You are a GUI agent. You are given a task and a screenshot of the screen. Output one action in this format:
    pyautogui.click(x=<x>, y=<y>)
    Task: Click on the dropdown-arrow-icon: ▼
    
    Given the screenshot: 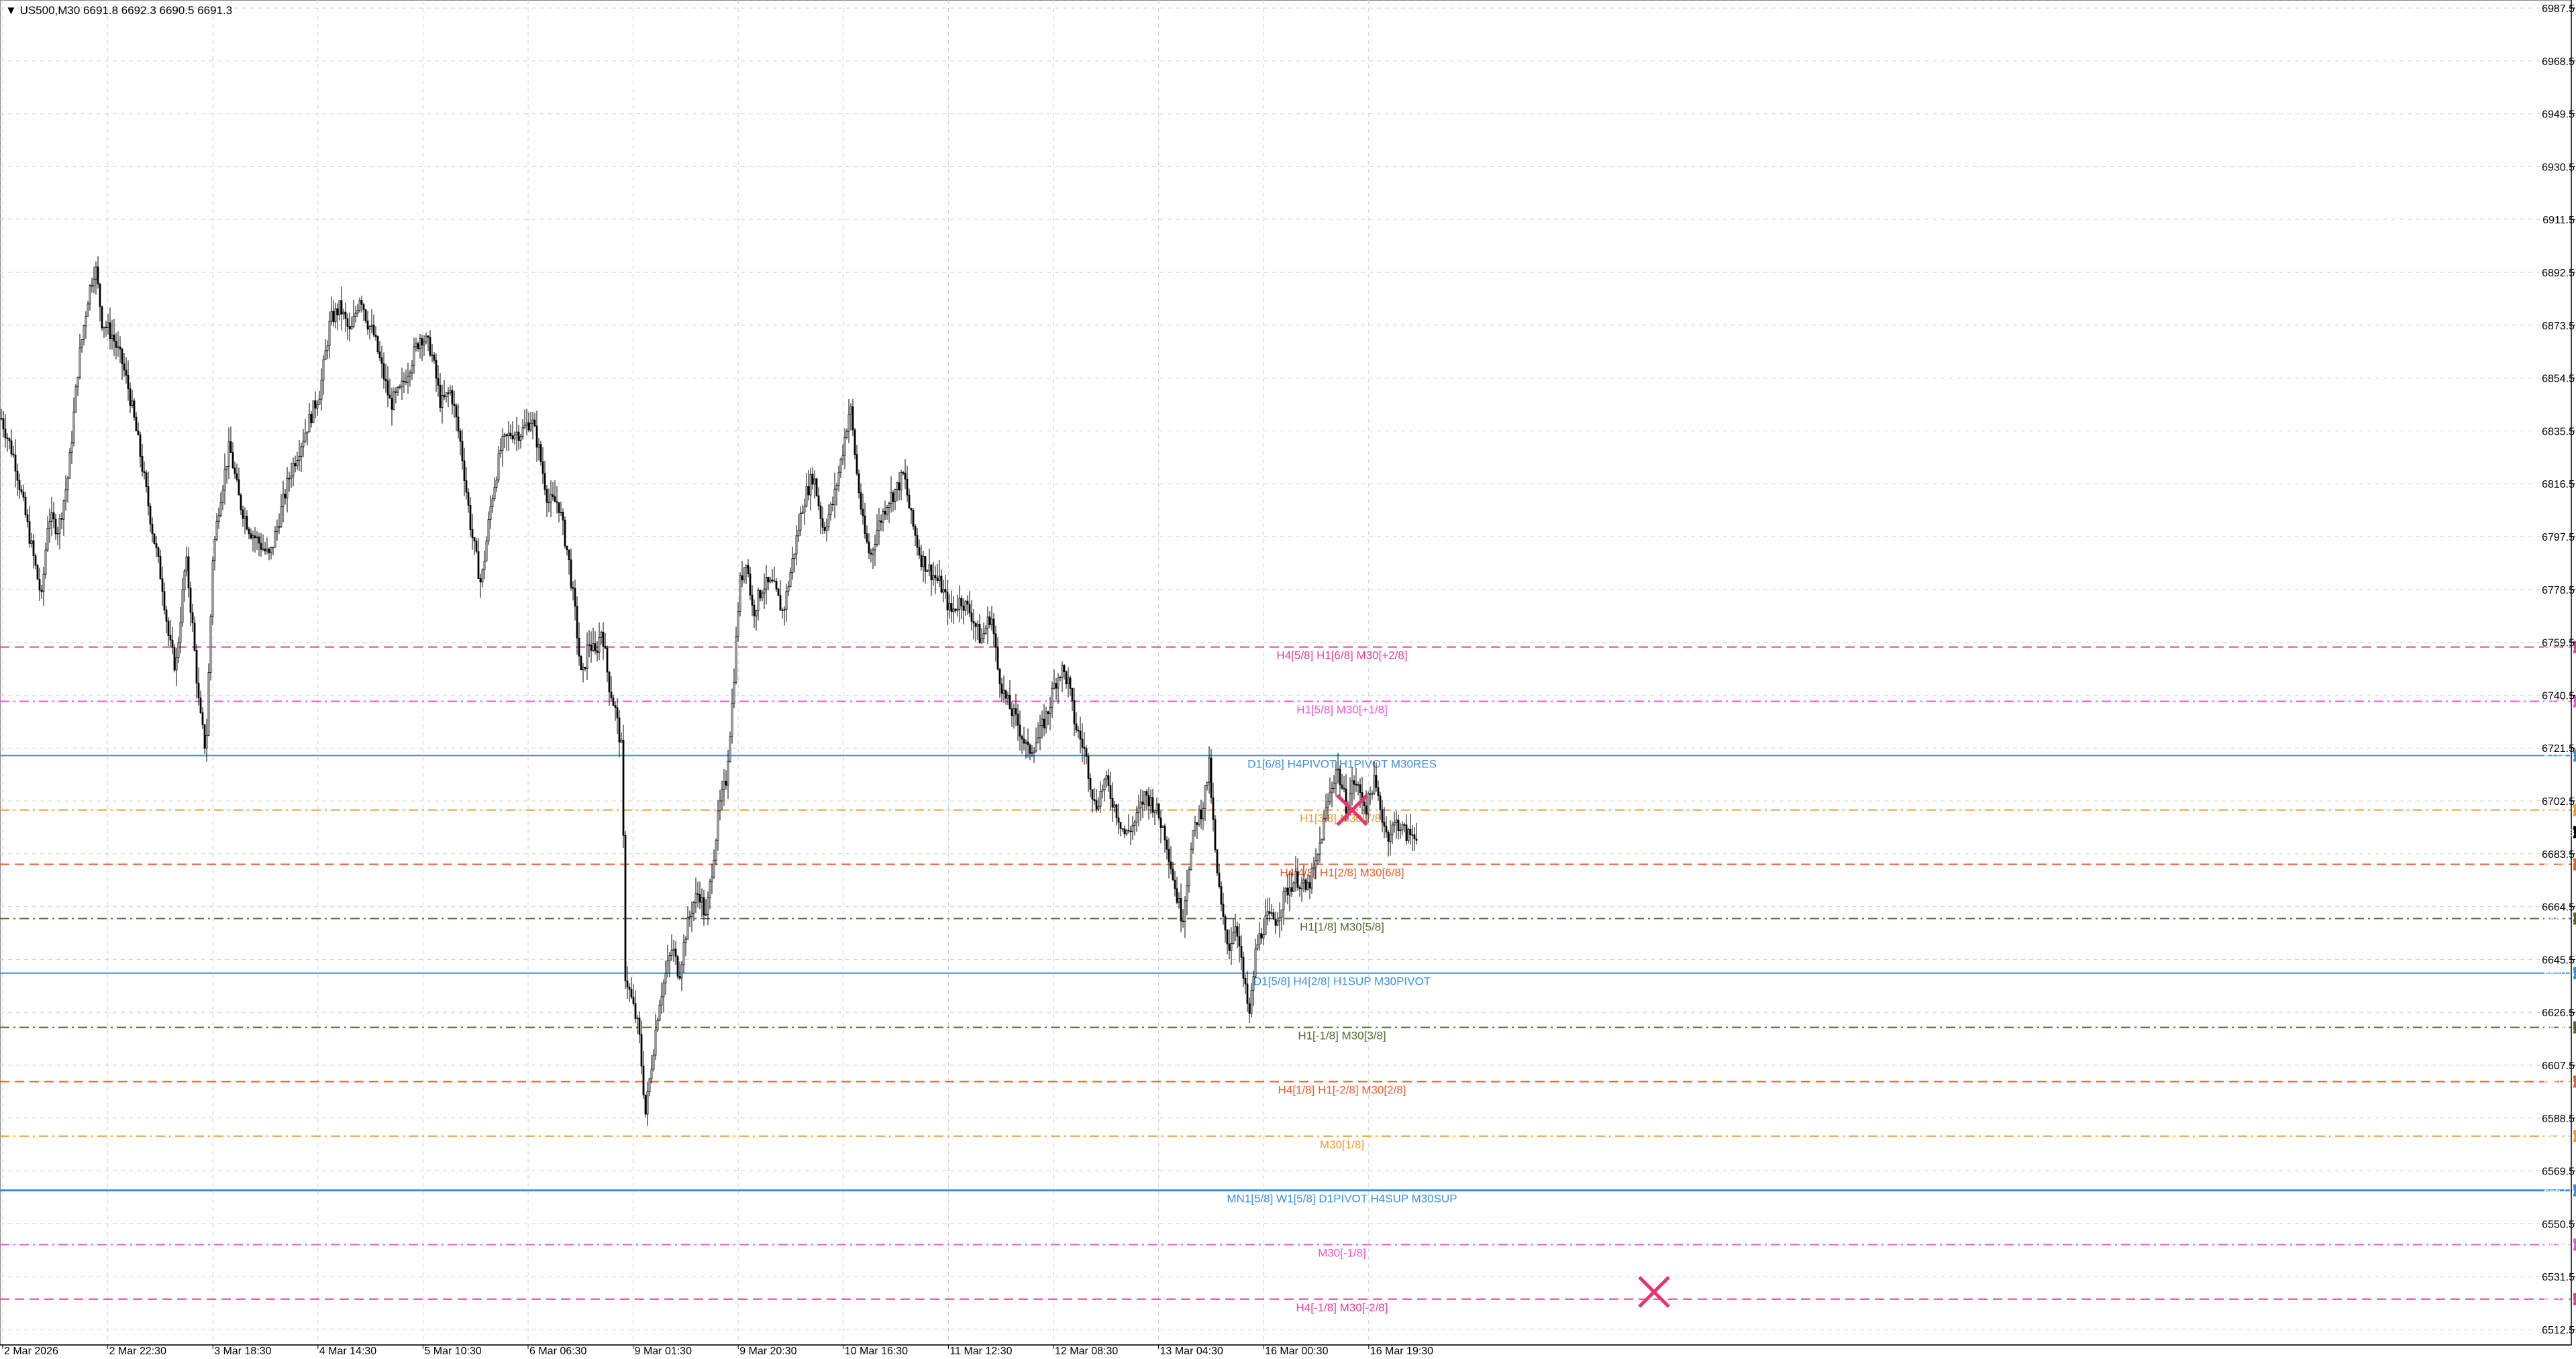 What is the action you would take?
    pyautogui.click(x=11, y=10)
    